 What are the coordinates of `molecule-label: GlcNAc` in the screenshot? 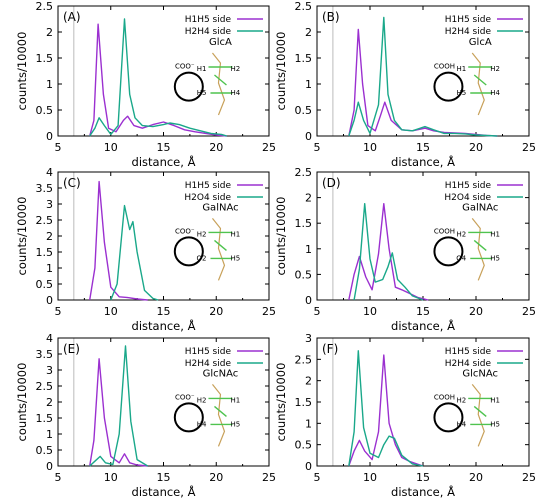 It's located at (480, 373).